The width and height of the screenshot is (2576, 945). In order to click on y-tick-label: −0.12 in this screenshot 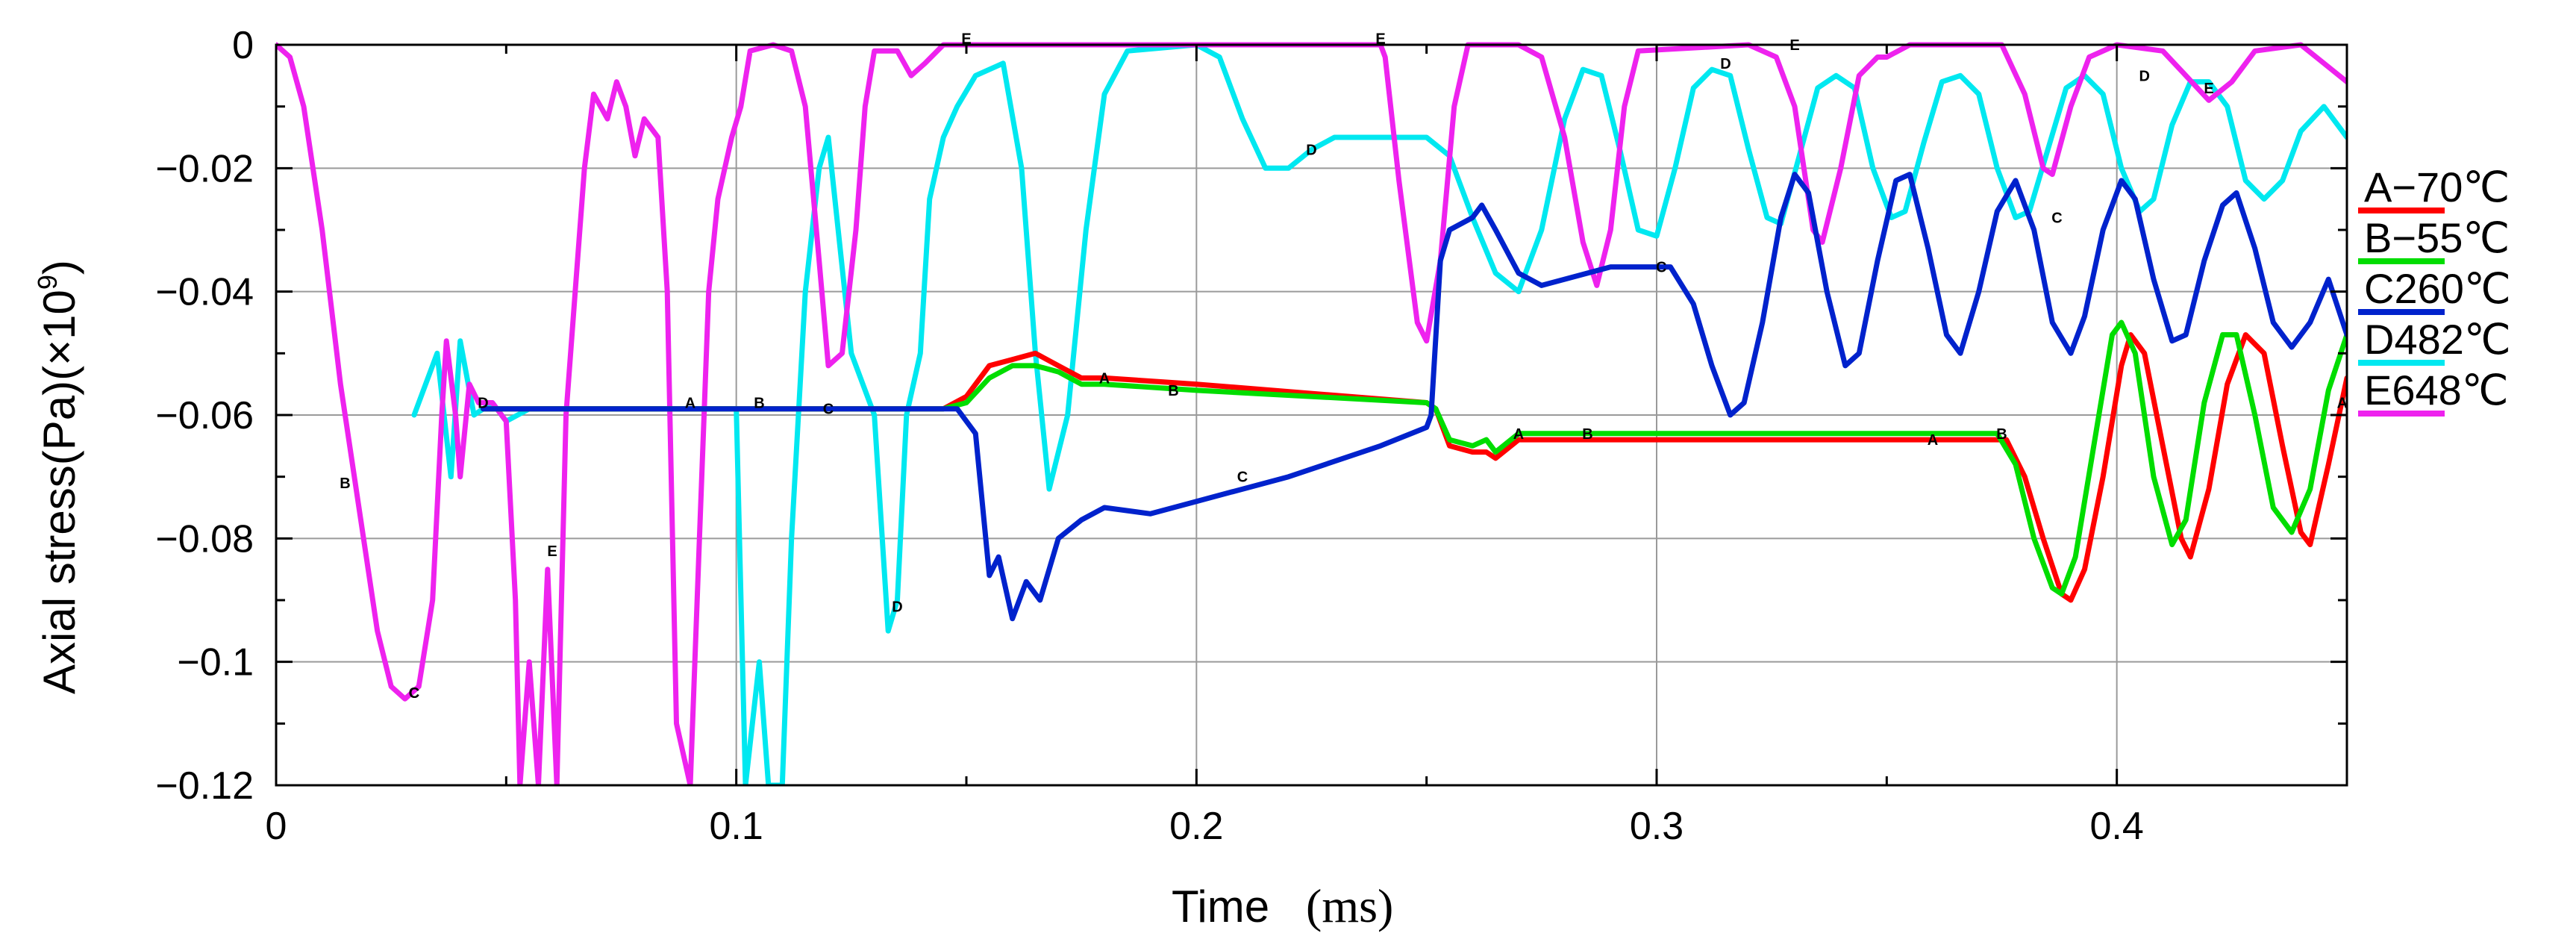, I will do `click(204, 786)`.